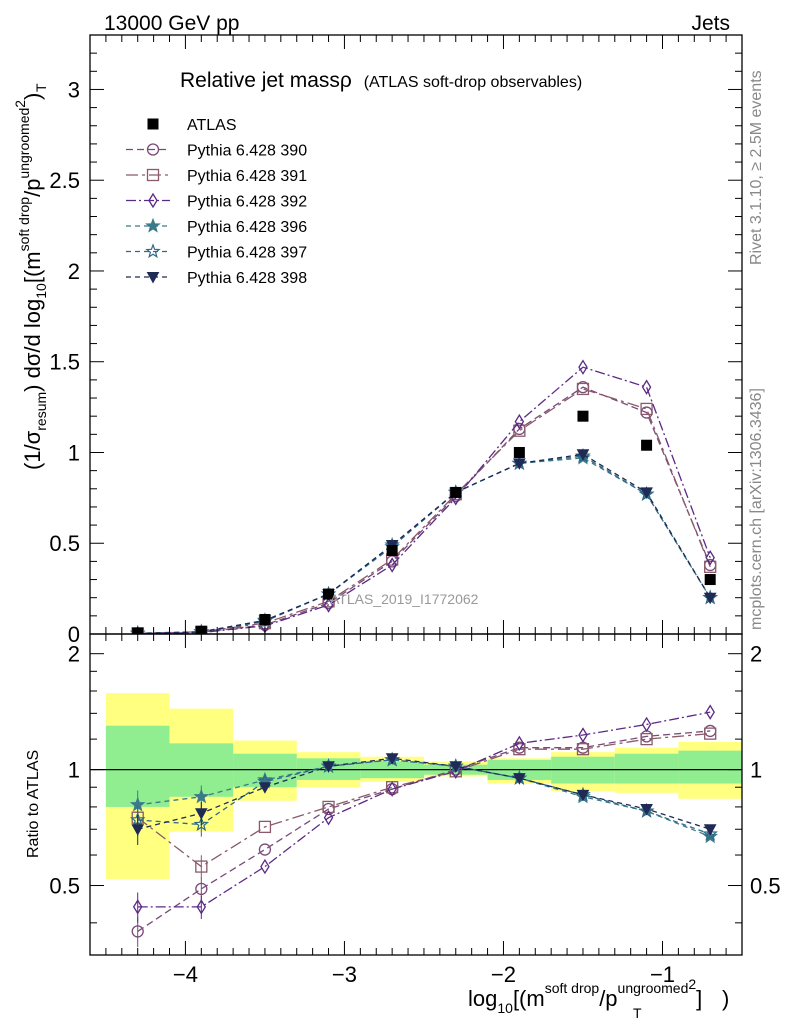 The image size is (786, 1024). Describe the element at coordinates (725, 998) in the screenshot. I see `x-axis-label-paren: )` at that location.